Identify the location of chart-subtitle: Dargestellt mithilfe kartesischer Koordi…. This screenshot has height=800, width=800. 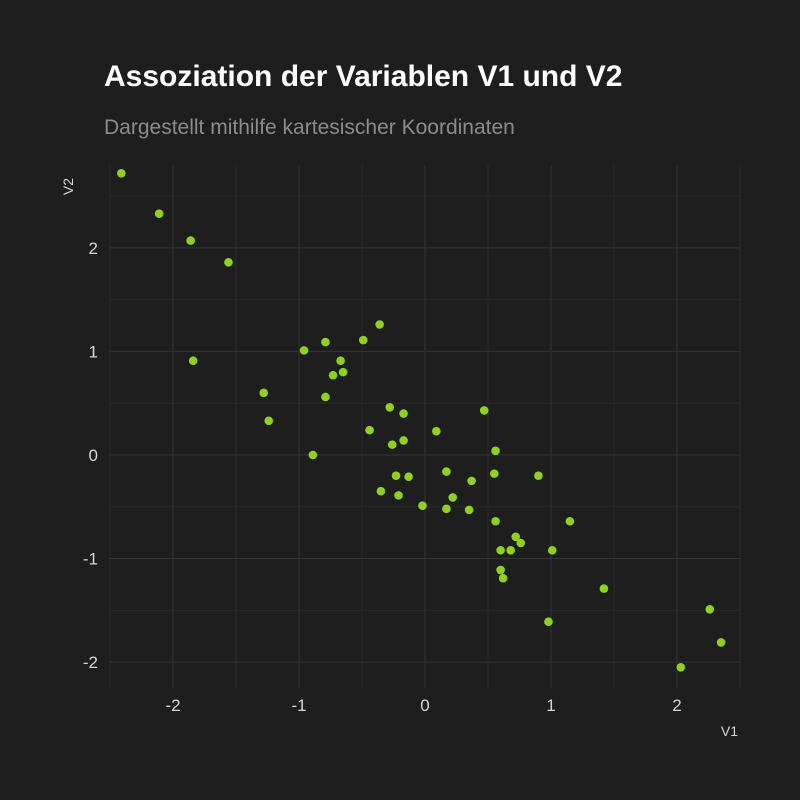
(309, 127).